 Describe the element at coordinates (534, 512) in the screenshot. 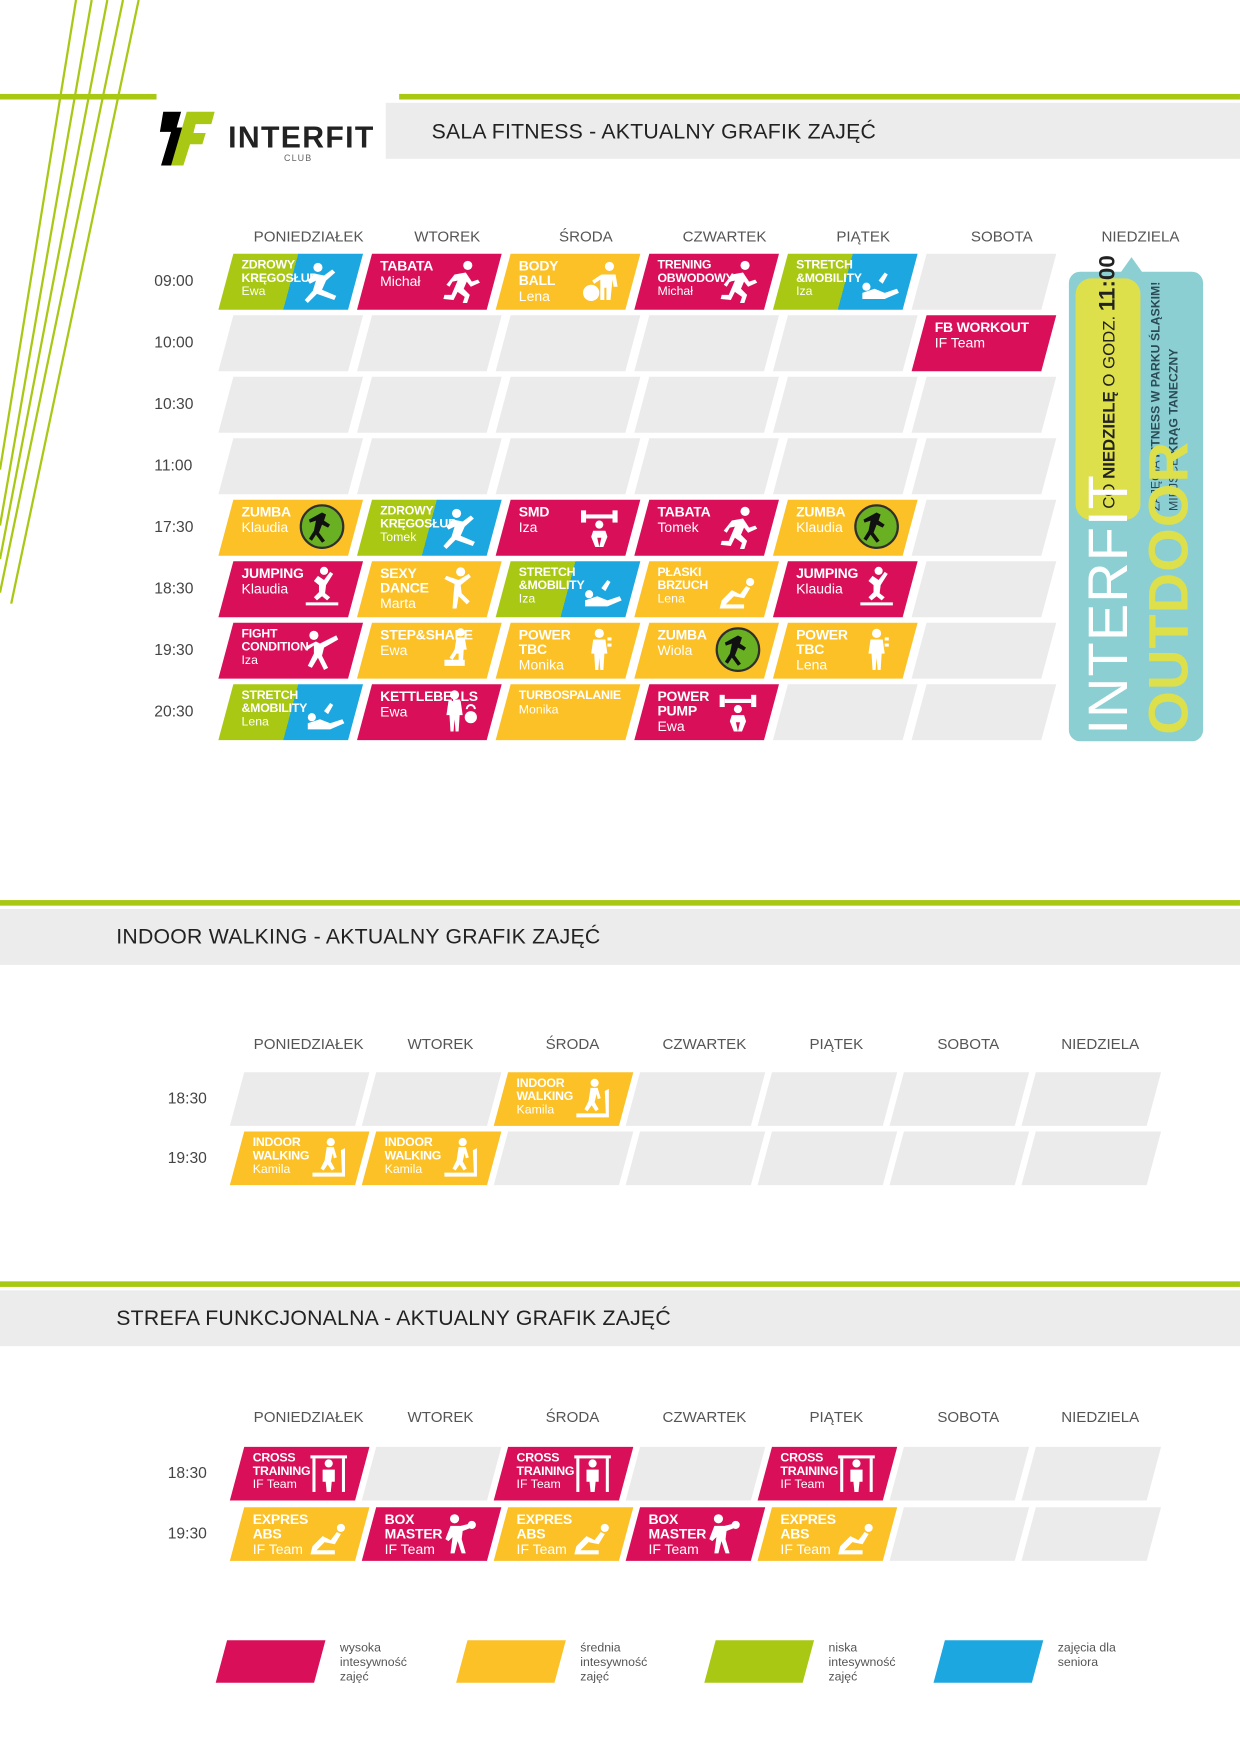

I see `class-name: SMD` at that location.